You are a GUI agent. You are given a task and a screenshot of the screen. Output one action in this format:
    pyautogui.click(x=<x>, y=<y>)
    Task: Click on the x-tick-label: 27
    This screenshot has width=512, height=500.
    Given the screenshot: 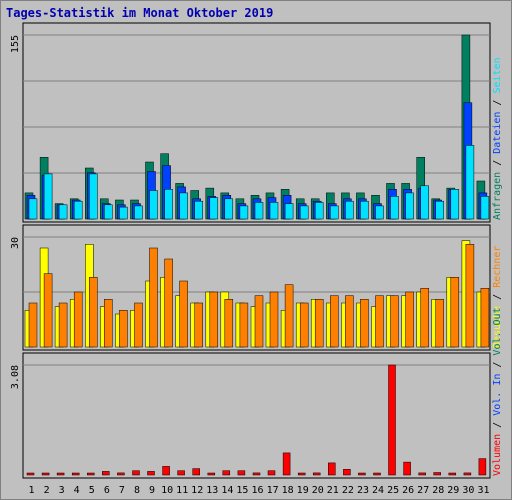 What is the action you would take?
    pyautogui.click(x=423, y=490)
    